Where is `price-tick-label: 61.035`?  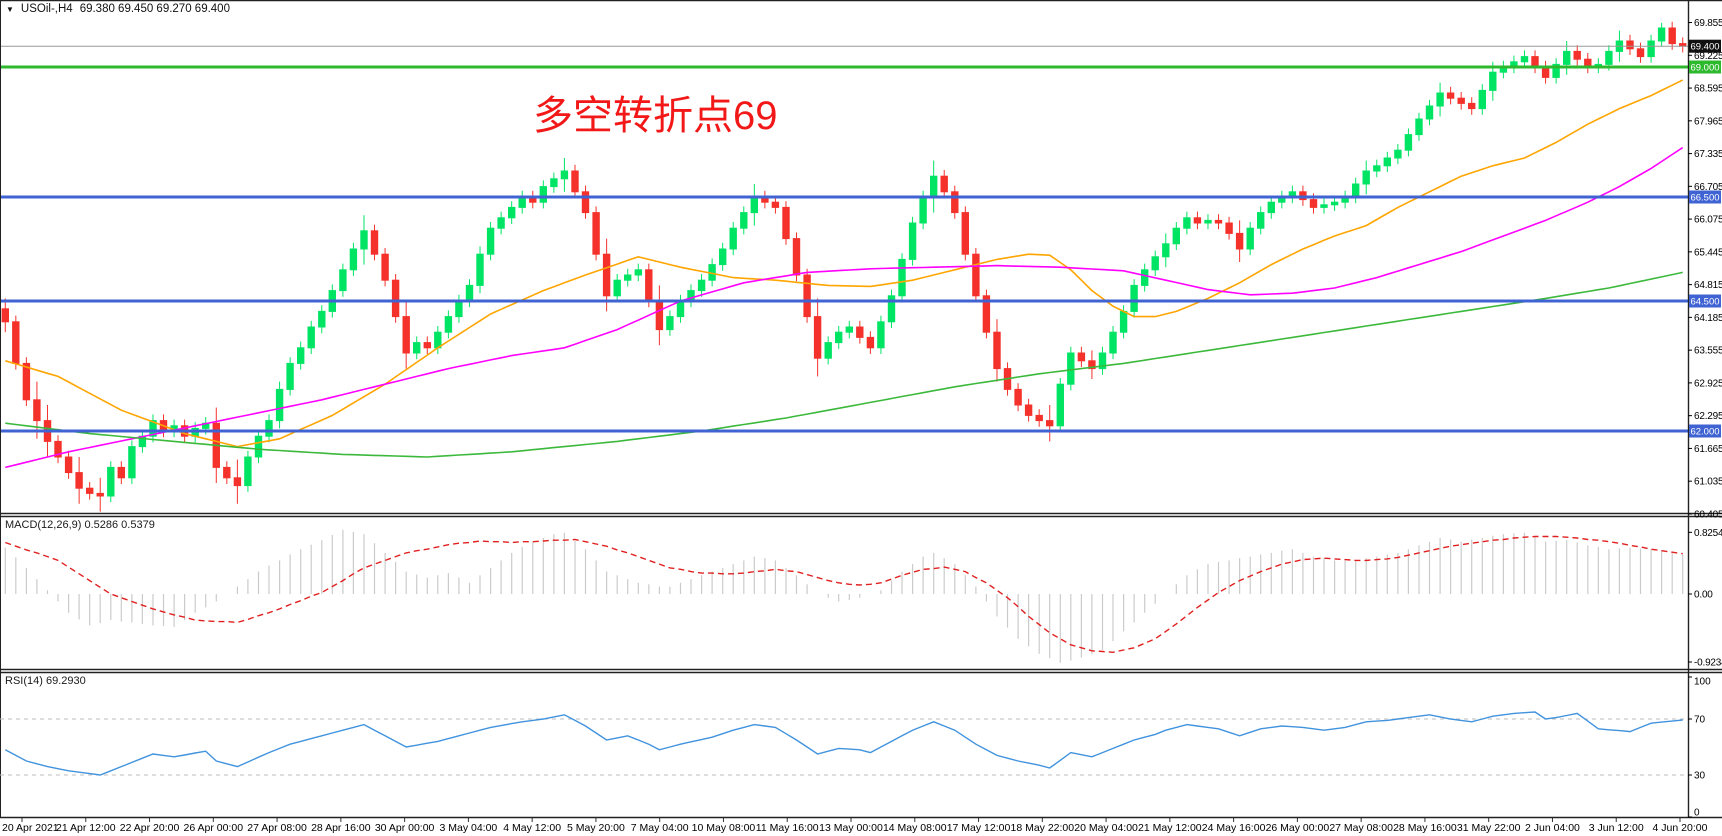
price-tick-label: 61.035 is located at coordinates (1708, 482).